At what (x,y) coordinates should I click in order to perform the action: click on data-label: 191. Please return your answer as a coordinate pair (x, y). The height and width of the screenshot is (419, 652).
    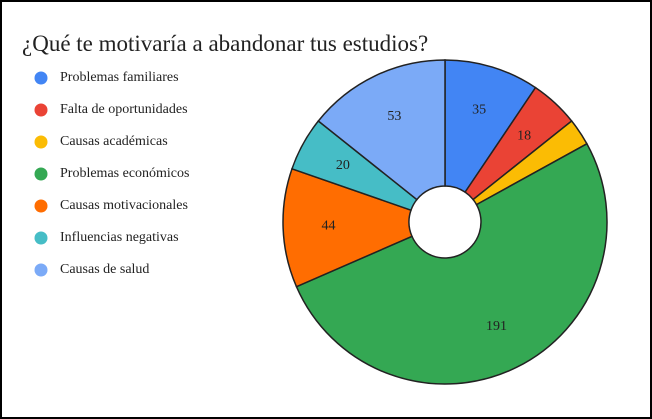
    Looking at the image, I should click on (496, 326).